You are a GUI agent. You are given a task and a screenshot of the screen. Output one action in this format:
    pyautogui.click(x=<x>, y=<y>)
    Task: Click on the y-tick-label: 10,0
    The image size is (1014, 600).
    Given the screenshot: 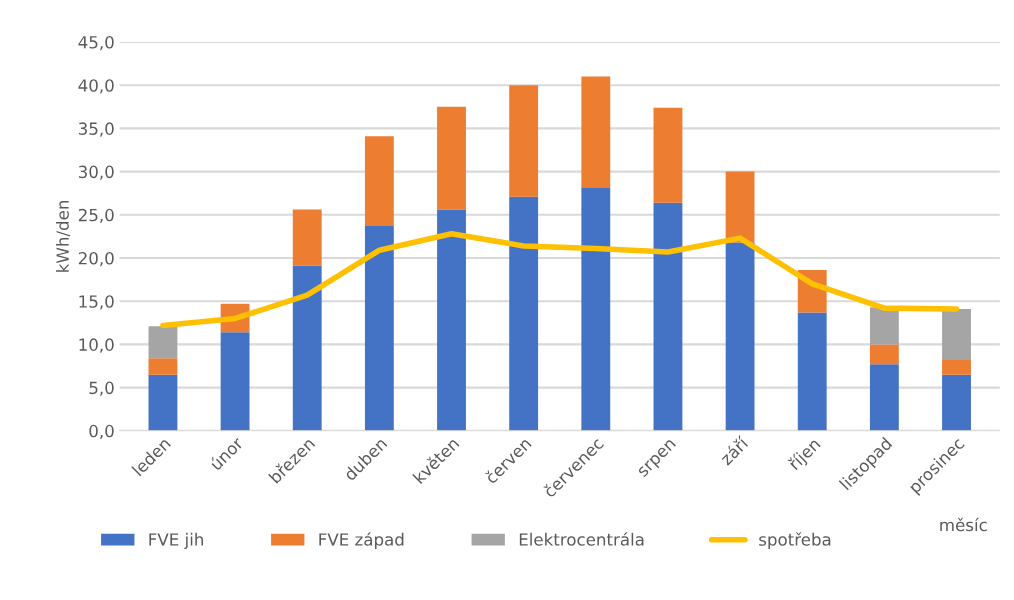 What is the action you would take?
    pyautogui.click(x=96, y=345)
    